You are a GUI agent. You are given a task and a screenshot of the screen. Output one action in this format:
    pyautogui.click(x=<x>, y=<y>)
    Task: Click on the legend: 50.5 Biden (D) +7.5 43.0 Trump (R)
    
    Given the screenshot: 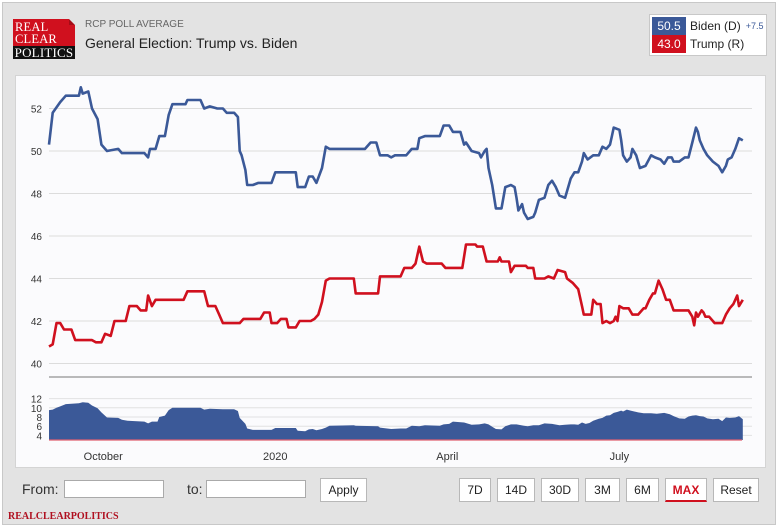 What is the action you would take?
    pyautogui.click(x=708, y=35)
    